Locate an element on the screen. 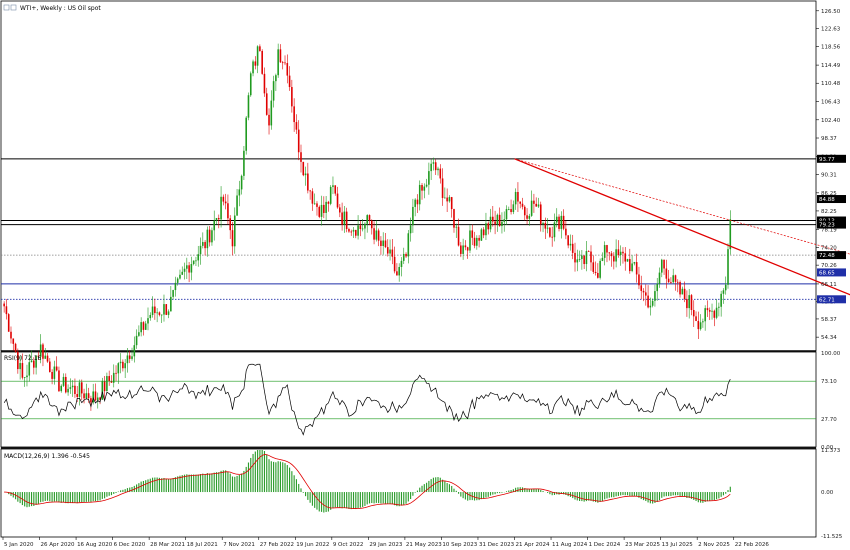 The height and width of the screenshot is (550, 850). price-tick-label: 58.37 is located at coordinates (829, 320).